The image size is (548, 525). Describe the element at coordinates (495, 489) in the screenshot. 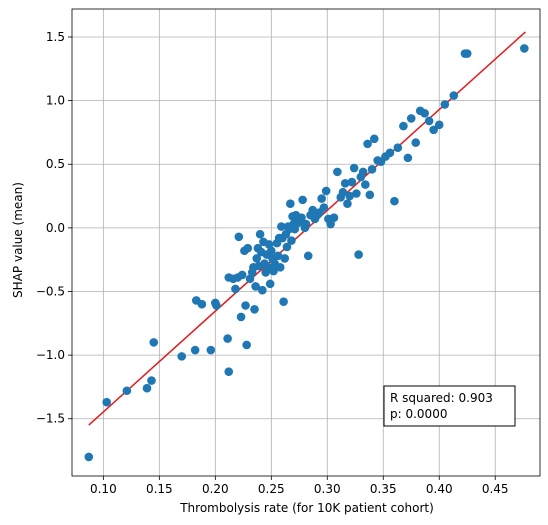

I see `x-tick-label: 0.45` at that location.